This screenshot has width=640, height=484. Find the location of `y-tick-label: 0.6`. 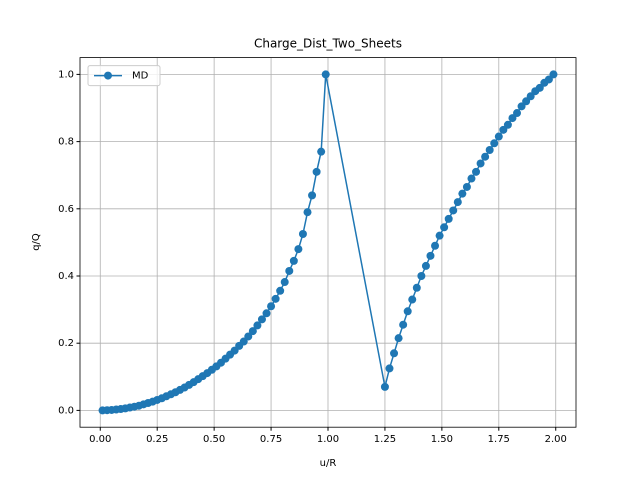

y-tick-label: 0.6 is located at coordinates (66, 209).